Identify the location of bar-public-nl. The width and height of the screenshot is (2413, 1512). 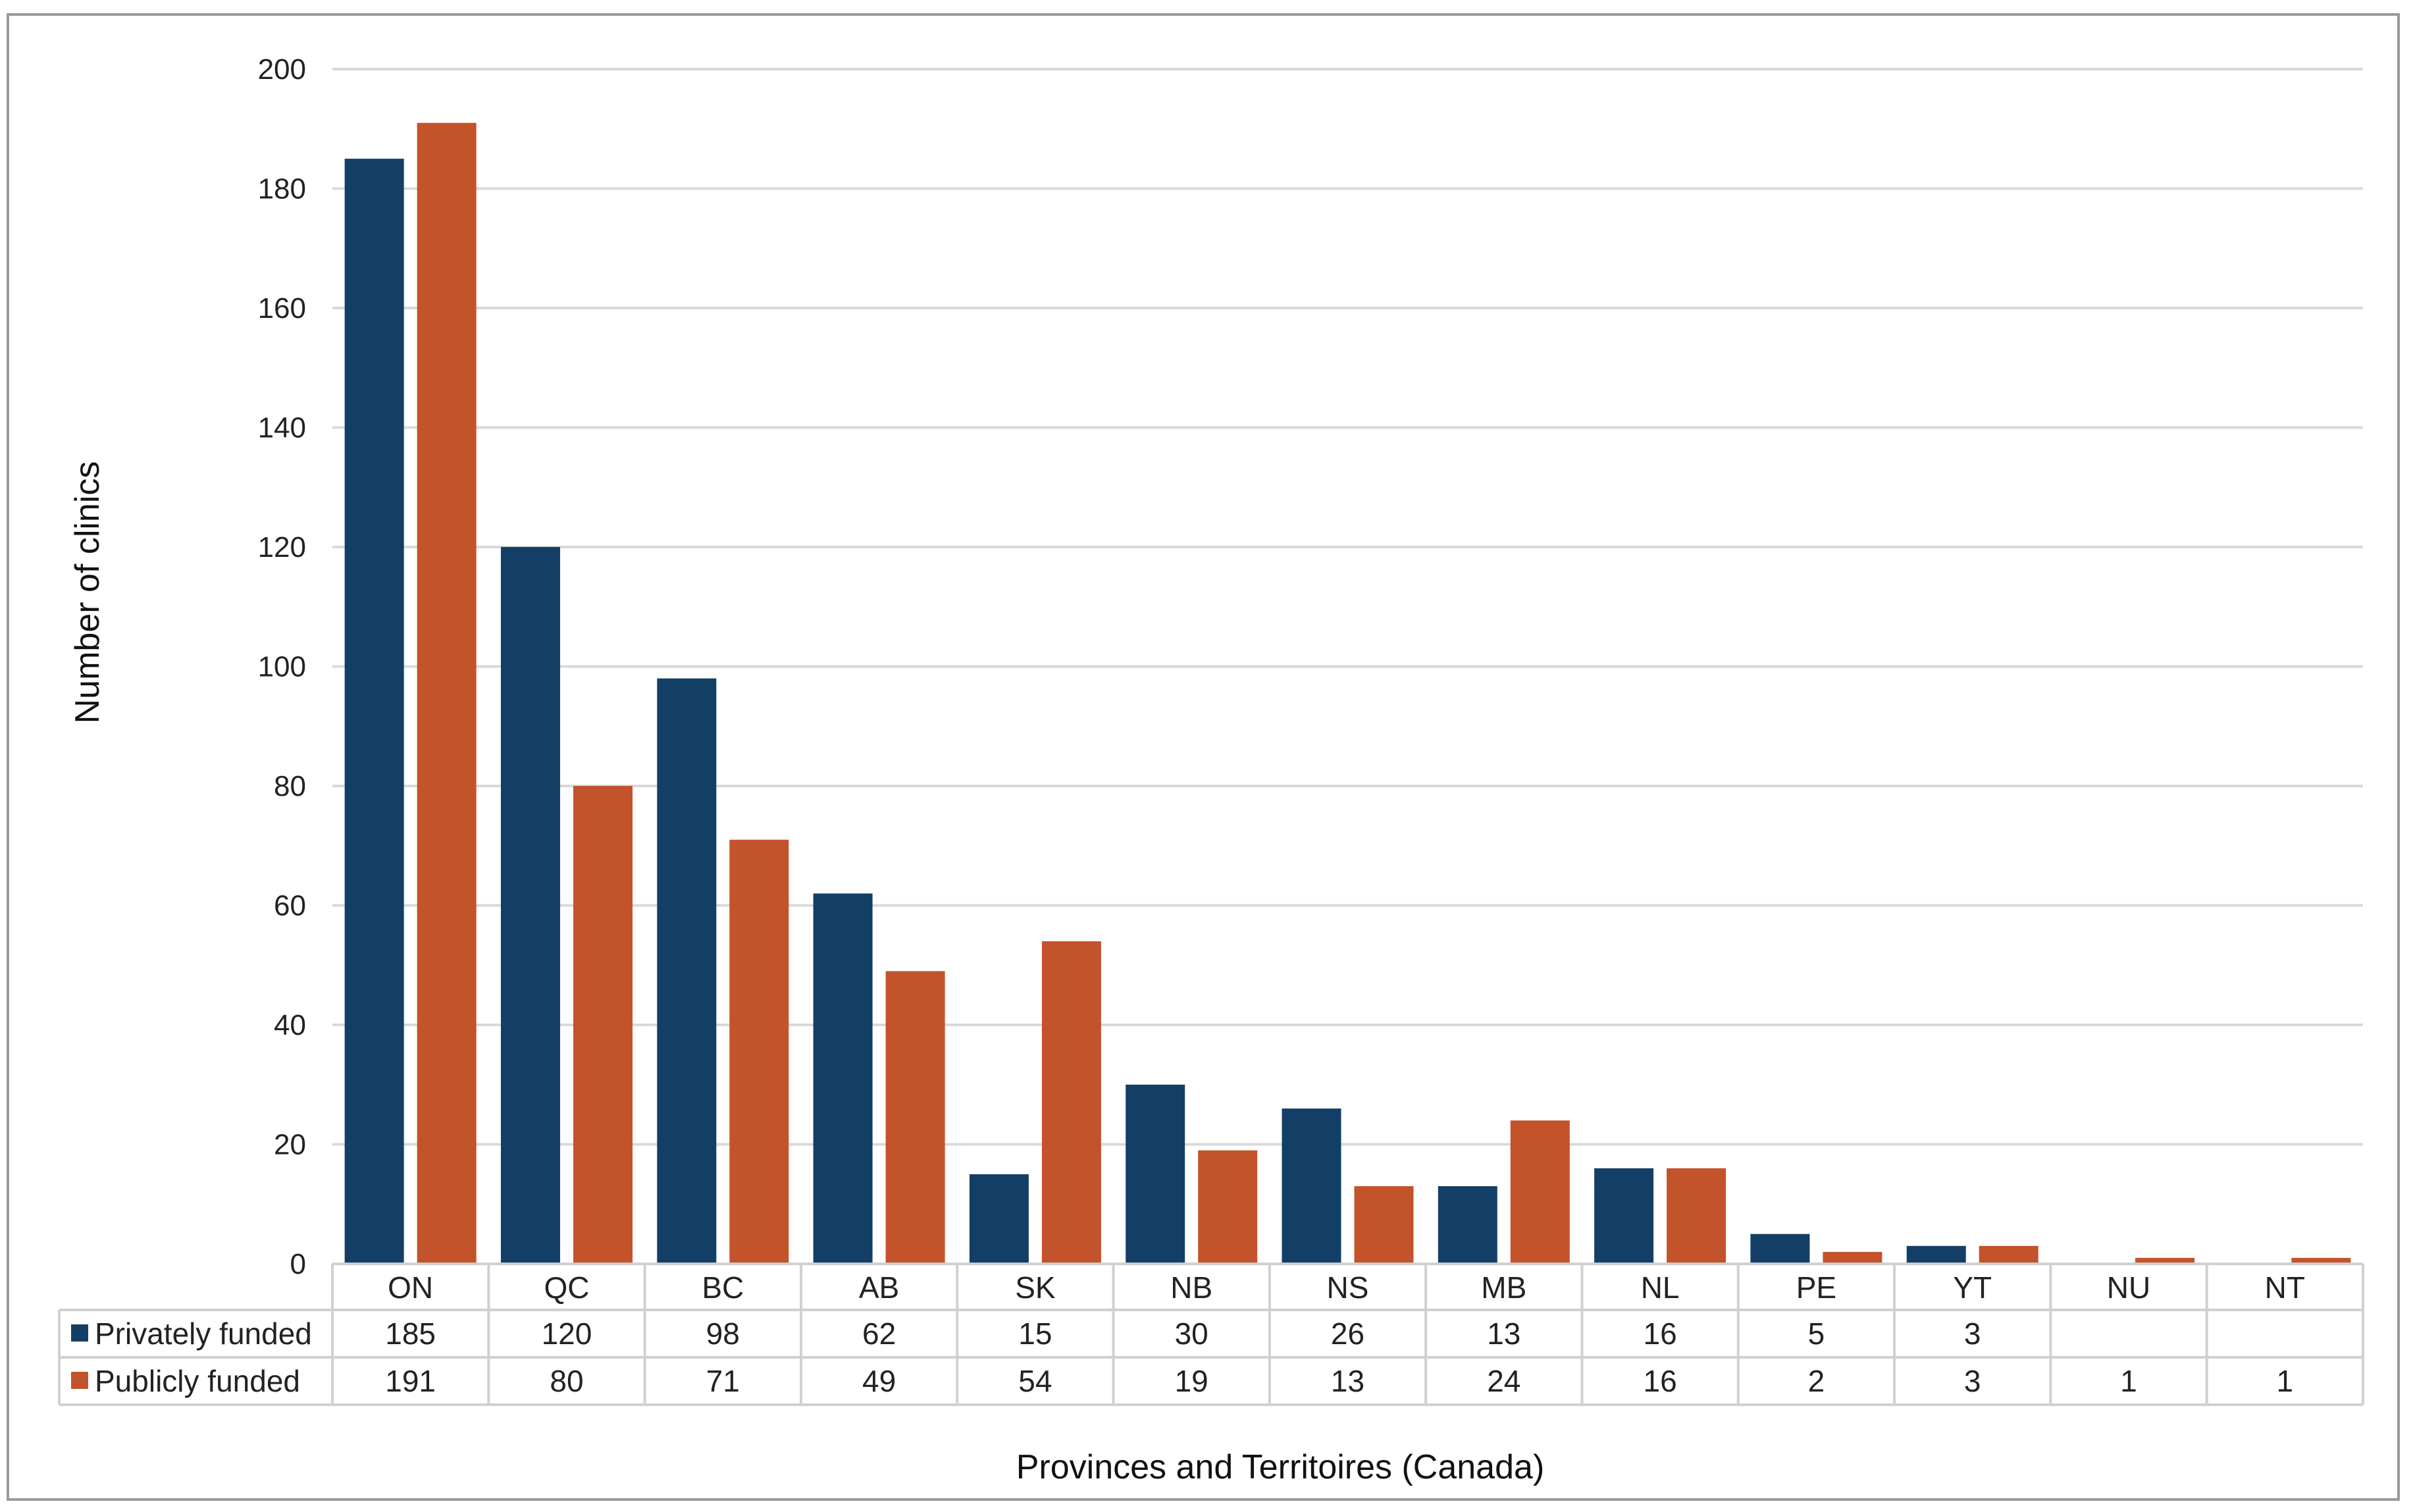
(1696, 1216).